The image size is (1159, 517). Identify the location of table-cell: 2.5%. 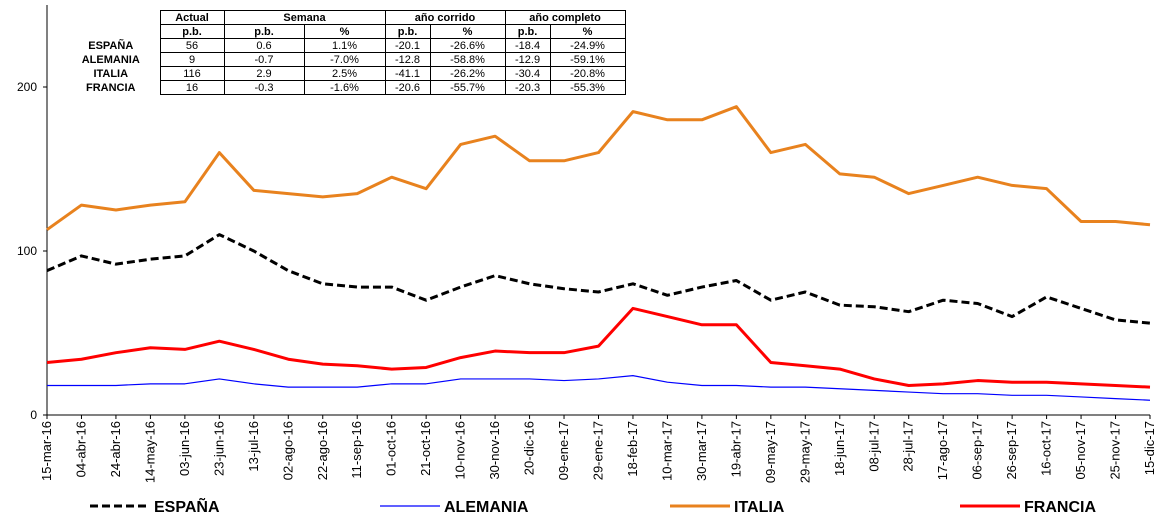
(344, 73).